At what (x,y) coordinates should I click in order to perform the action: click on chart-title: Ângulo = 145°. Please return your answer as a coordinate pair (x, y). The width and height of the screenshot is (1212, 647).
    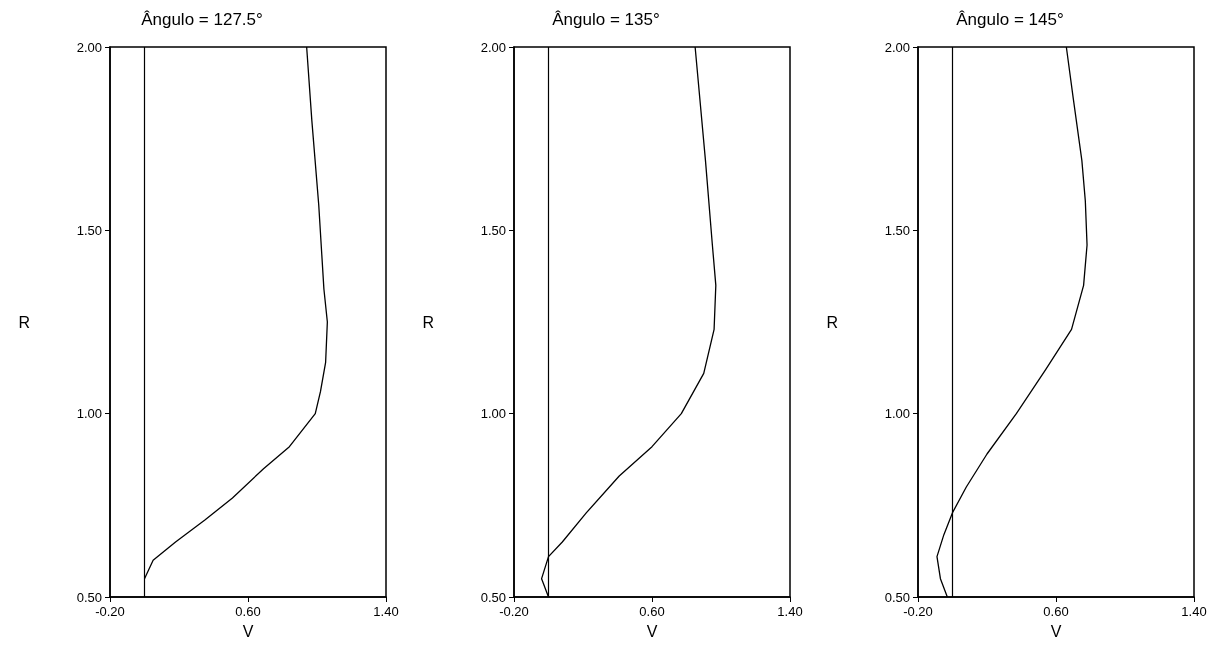
    Looking at the image, I should click on (1010, 19).